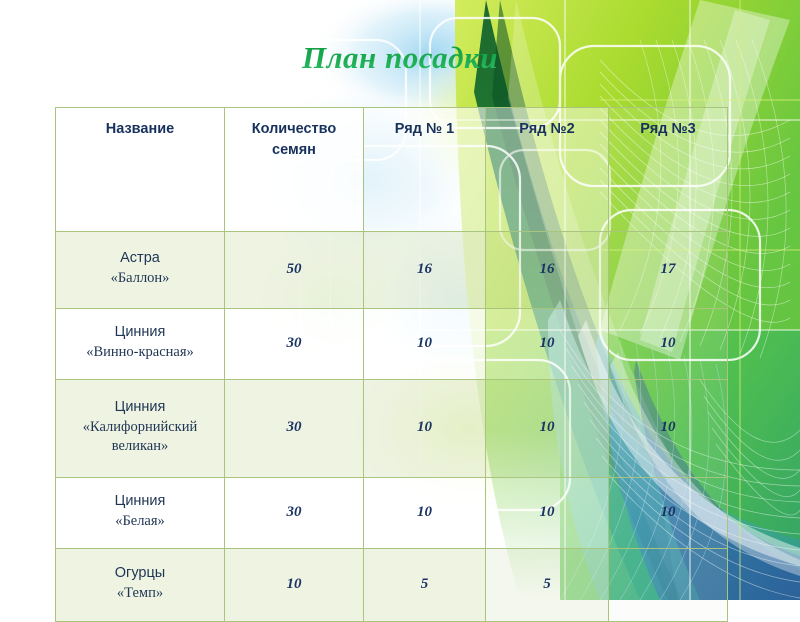 This screenshot has height=622, width=800. I want to click on table-row: Цинния «Винно-красная» 30 10 10 10, so click(391, 344).